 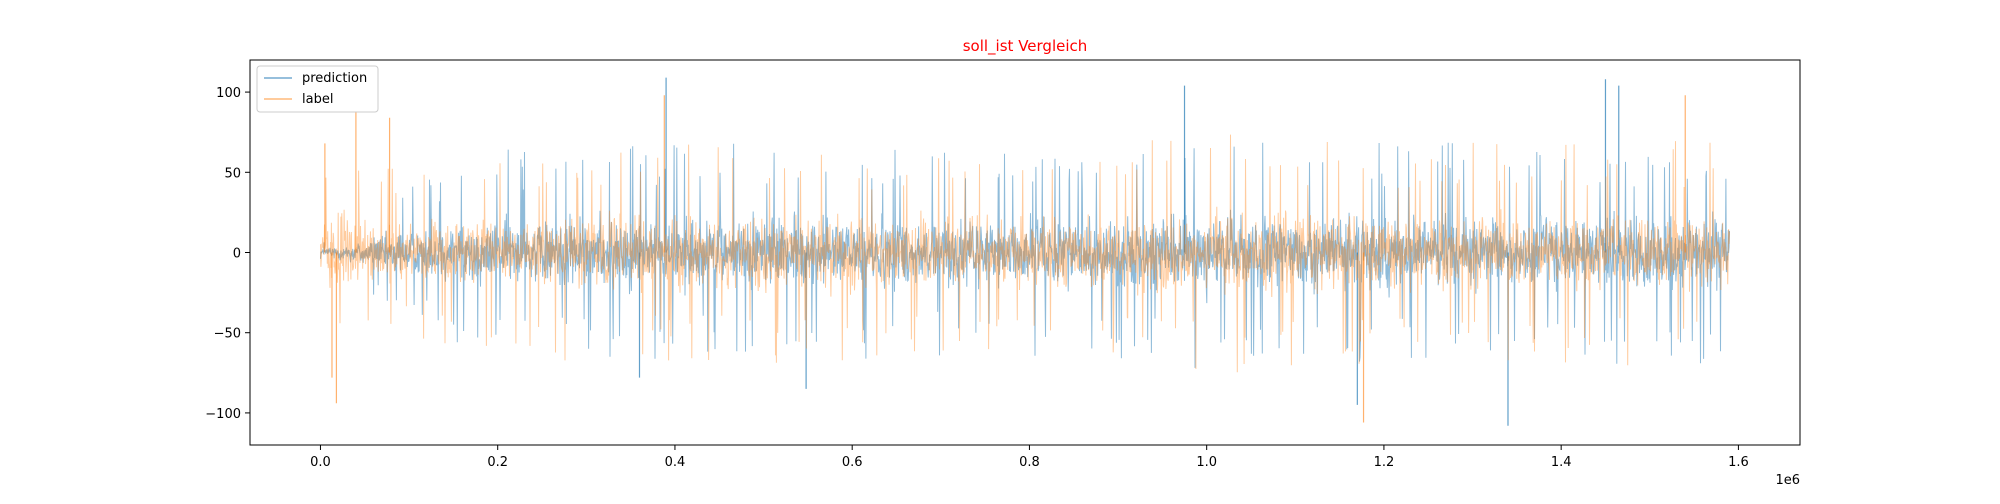 I want to click on y-tick-label: 0, so click(x=237, y=254).